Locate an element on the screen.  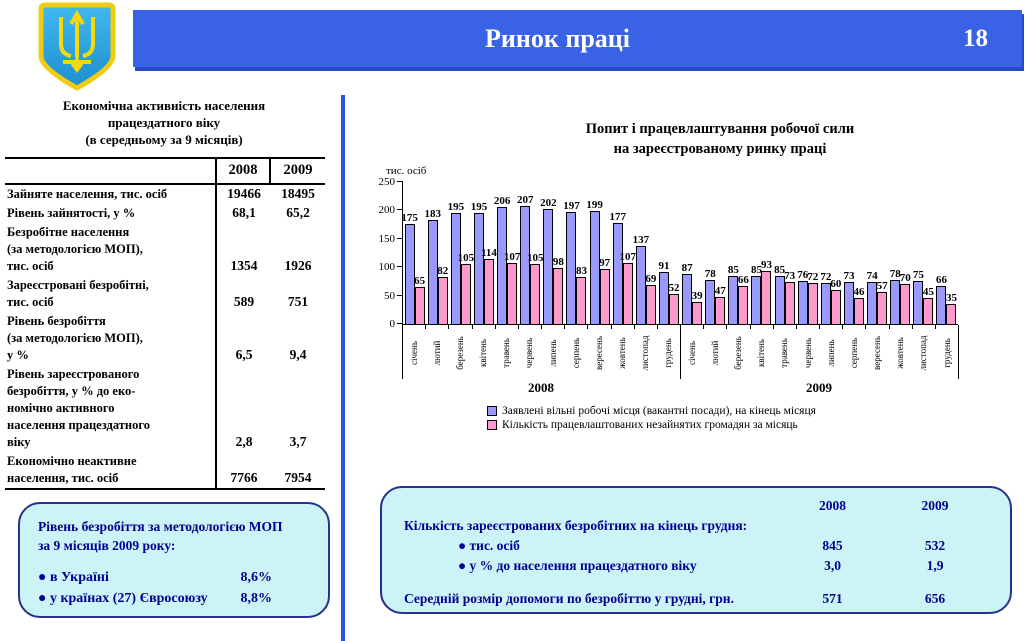
y-axis-tick-label: 250 is located at coordinates (387, 181).